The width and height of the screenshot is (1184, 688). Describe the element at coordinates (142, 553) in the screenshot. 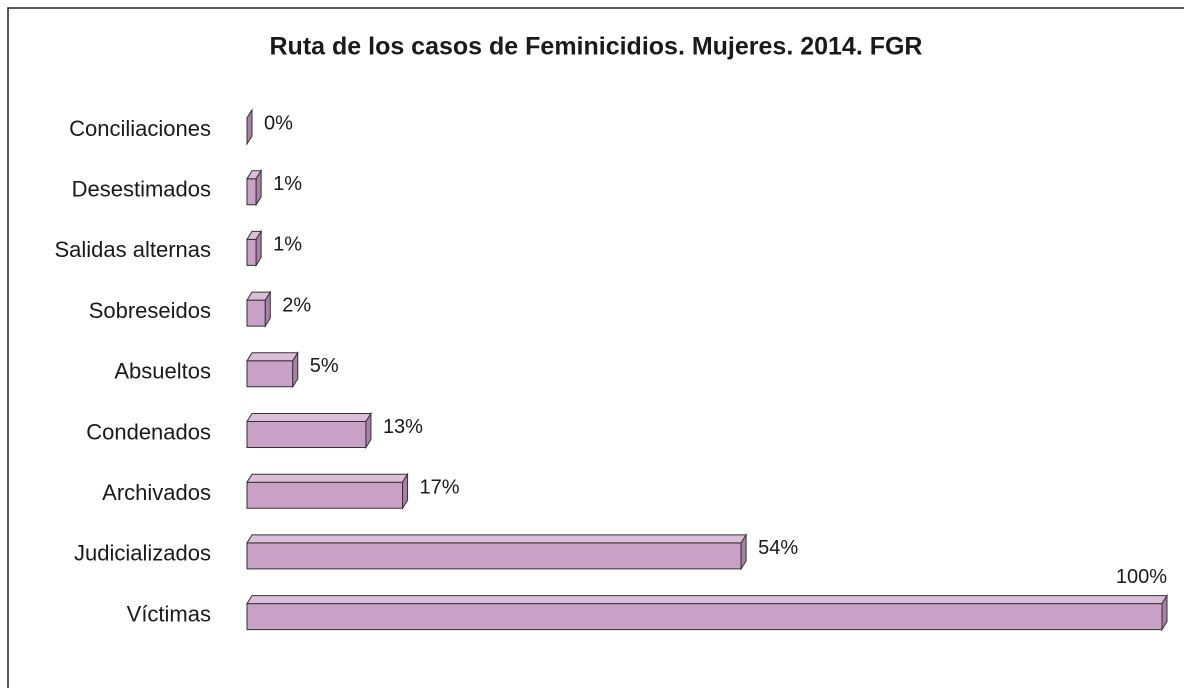

I see `y-tick-label: Judicializados` at that location.